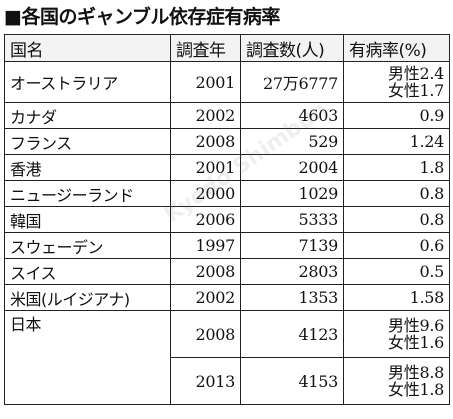 Image resolution: width=453 pixels, height=419 pixels. I want to click on table-row: ニュージーランド 2000 1029 0.8, so click(227, 193).